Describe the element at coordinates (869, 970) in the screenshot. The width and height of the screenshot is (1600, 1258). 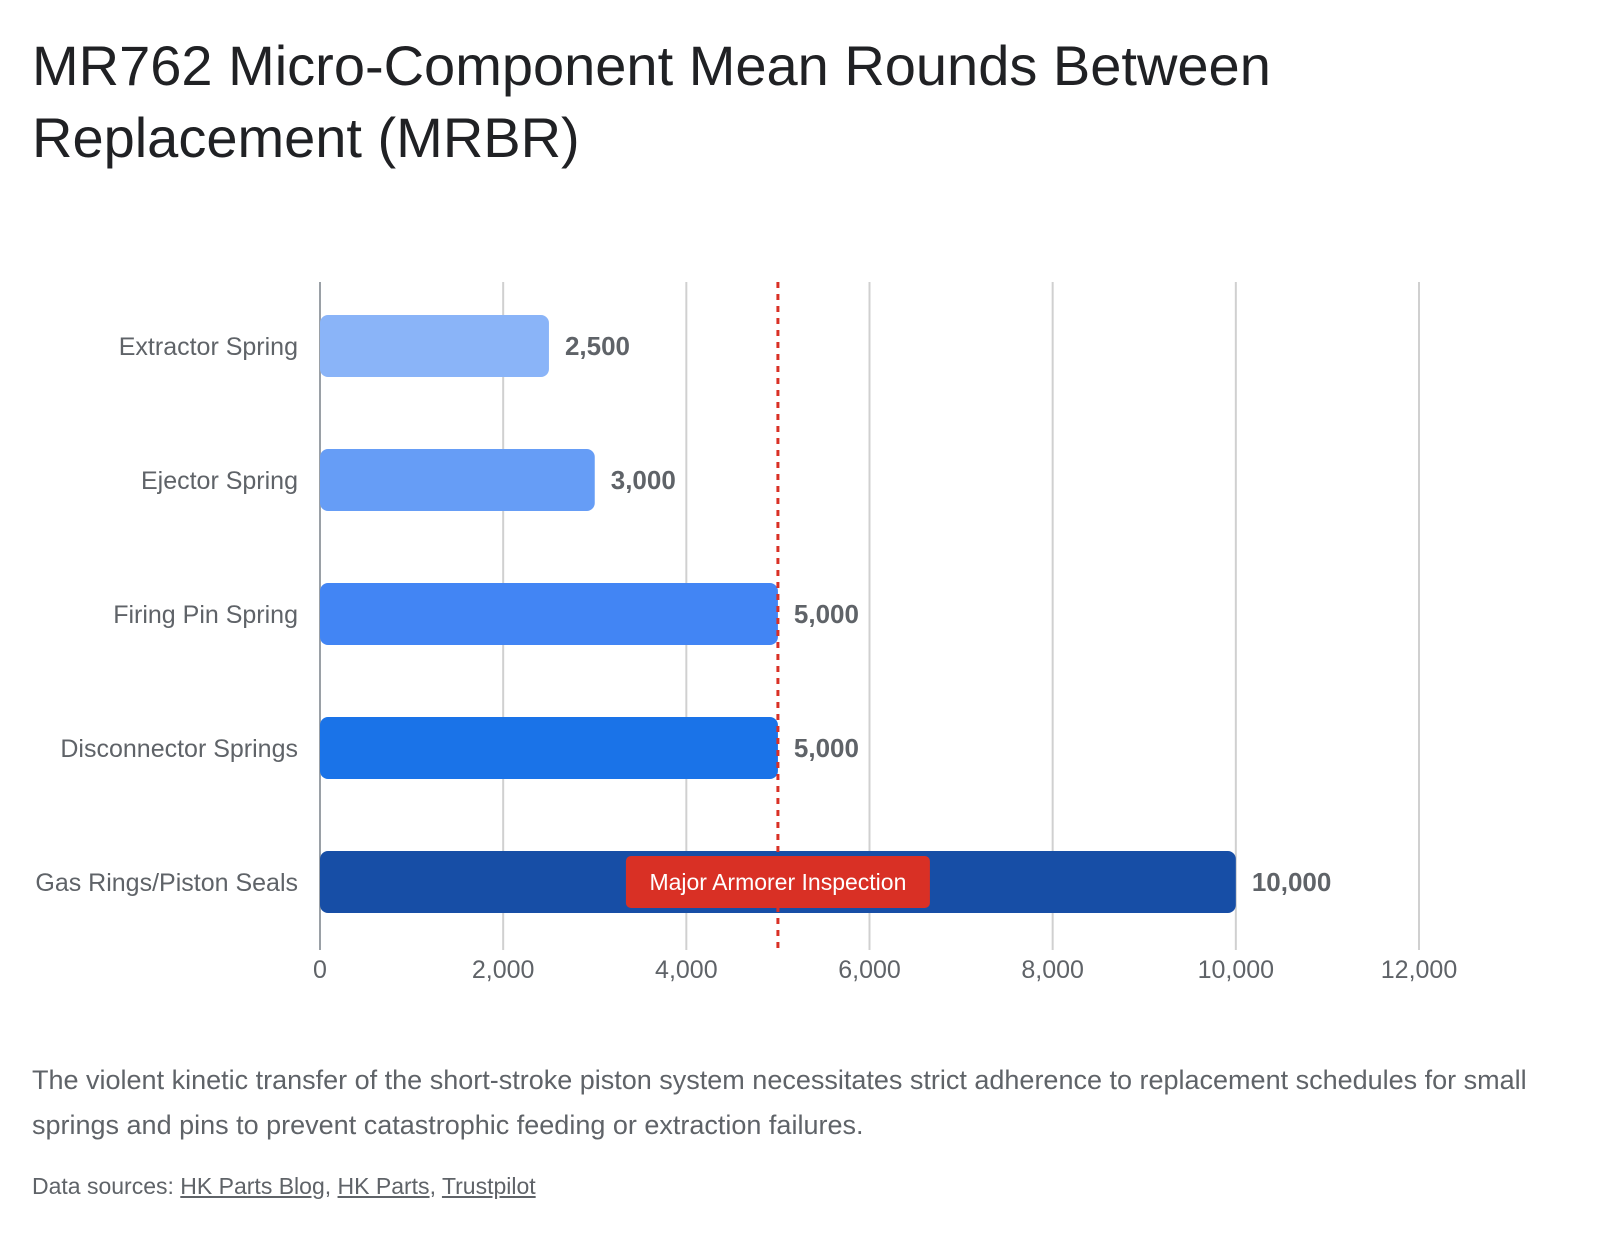
I see `x-tick-label: 6,000` at that location.